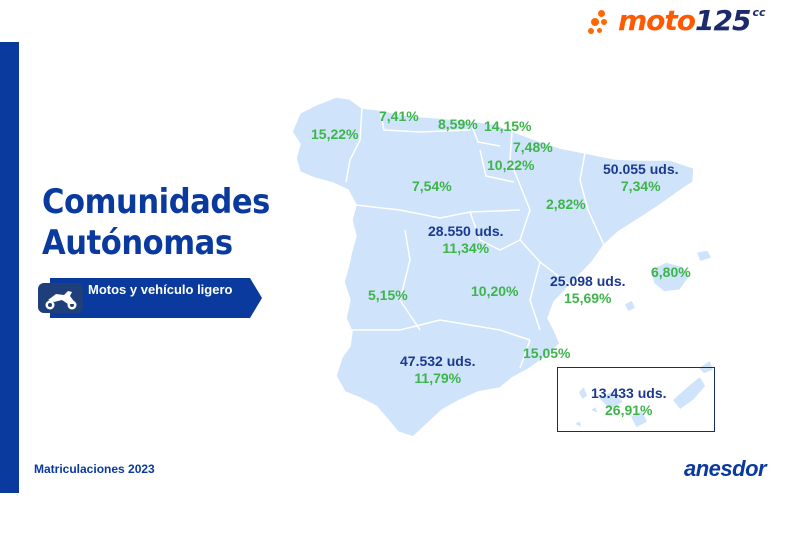  What do you see at coordinates (657, 20) in the screenshot?
I see `logo-word: moto` at bounding box center [657, 20].